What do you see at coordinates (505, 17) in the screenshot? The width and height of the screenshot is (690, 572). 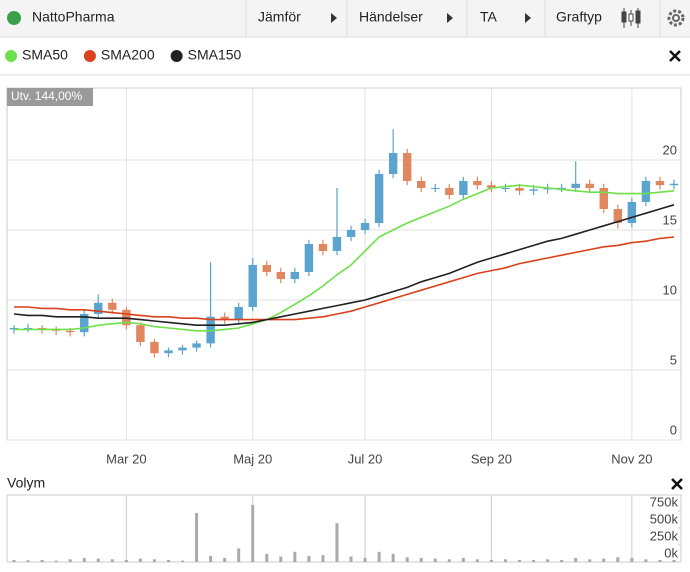 I see `menu-ta: TA` at bounding box center [505, 17].